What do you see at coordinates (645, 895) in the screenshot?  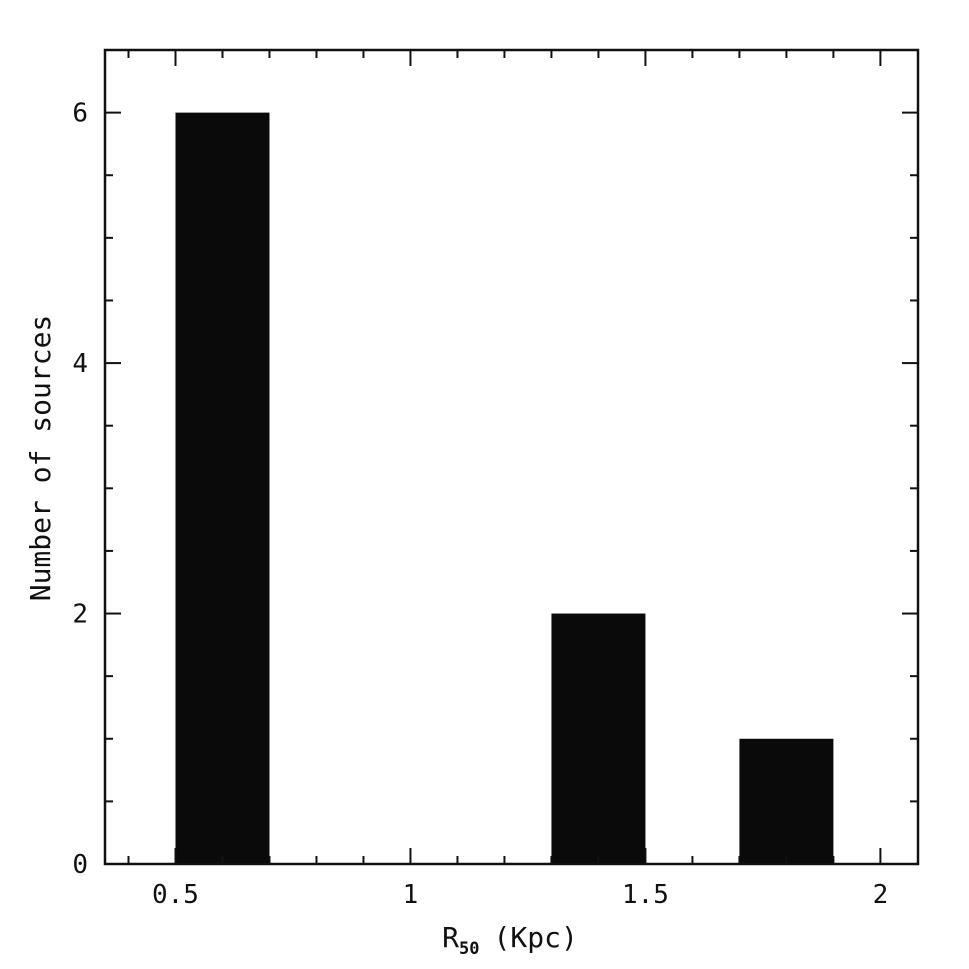 I see `x-tick-label: 1.5` at bounding box center [645, 895].